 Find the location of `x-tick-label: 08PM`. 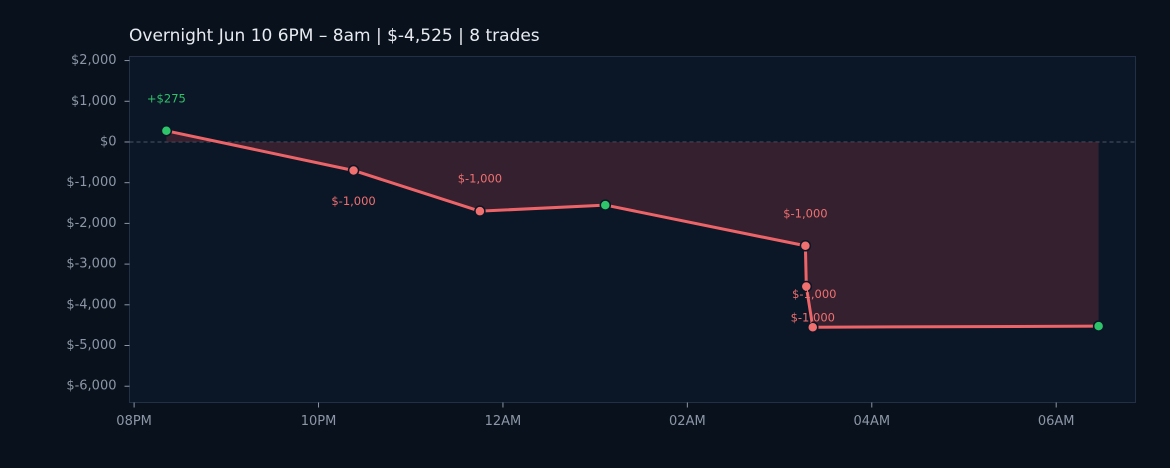

x-tick-label: 08PM is located at coordinates (134, 421).